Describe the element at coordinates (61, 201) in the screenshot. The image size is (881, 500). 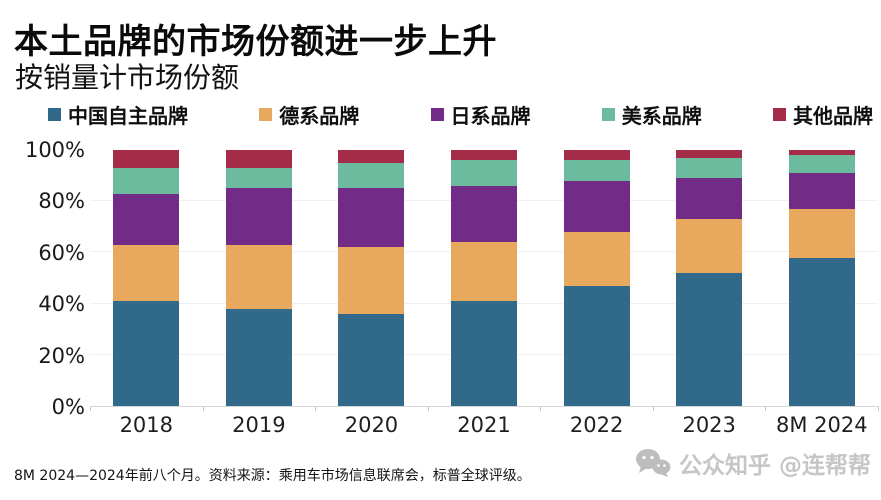
I see `y-tick-label: 80%` at that location.